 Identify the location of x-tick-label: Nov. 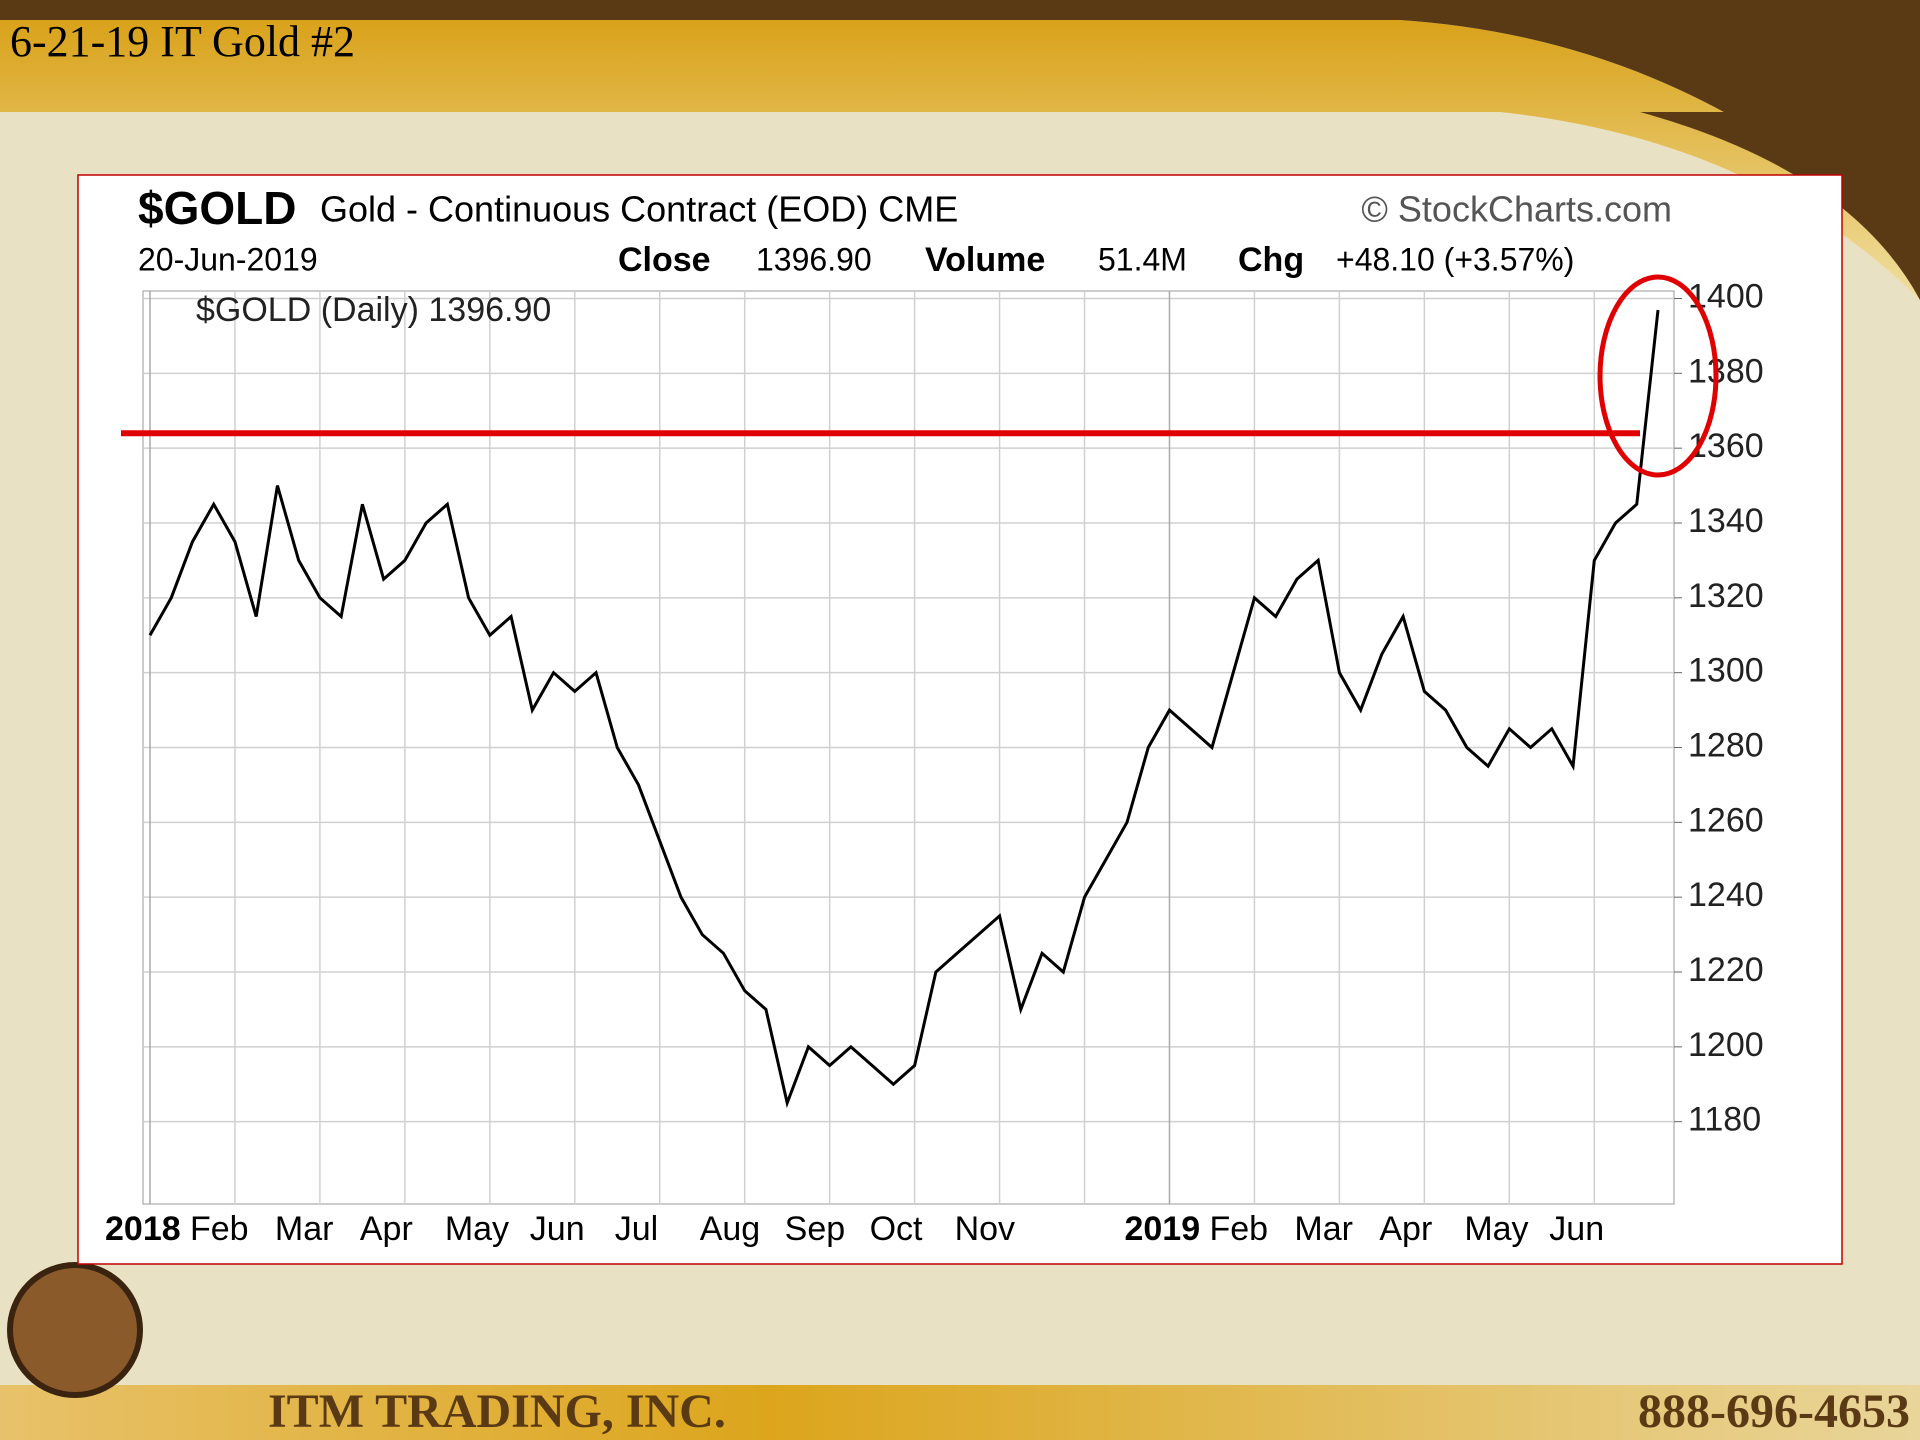
(985, 1229).